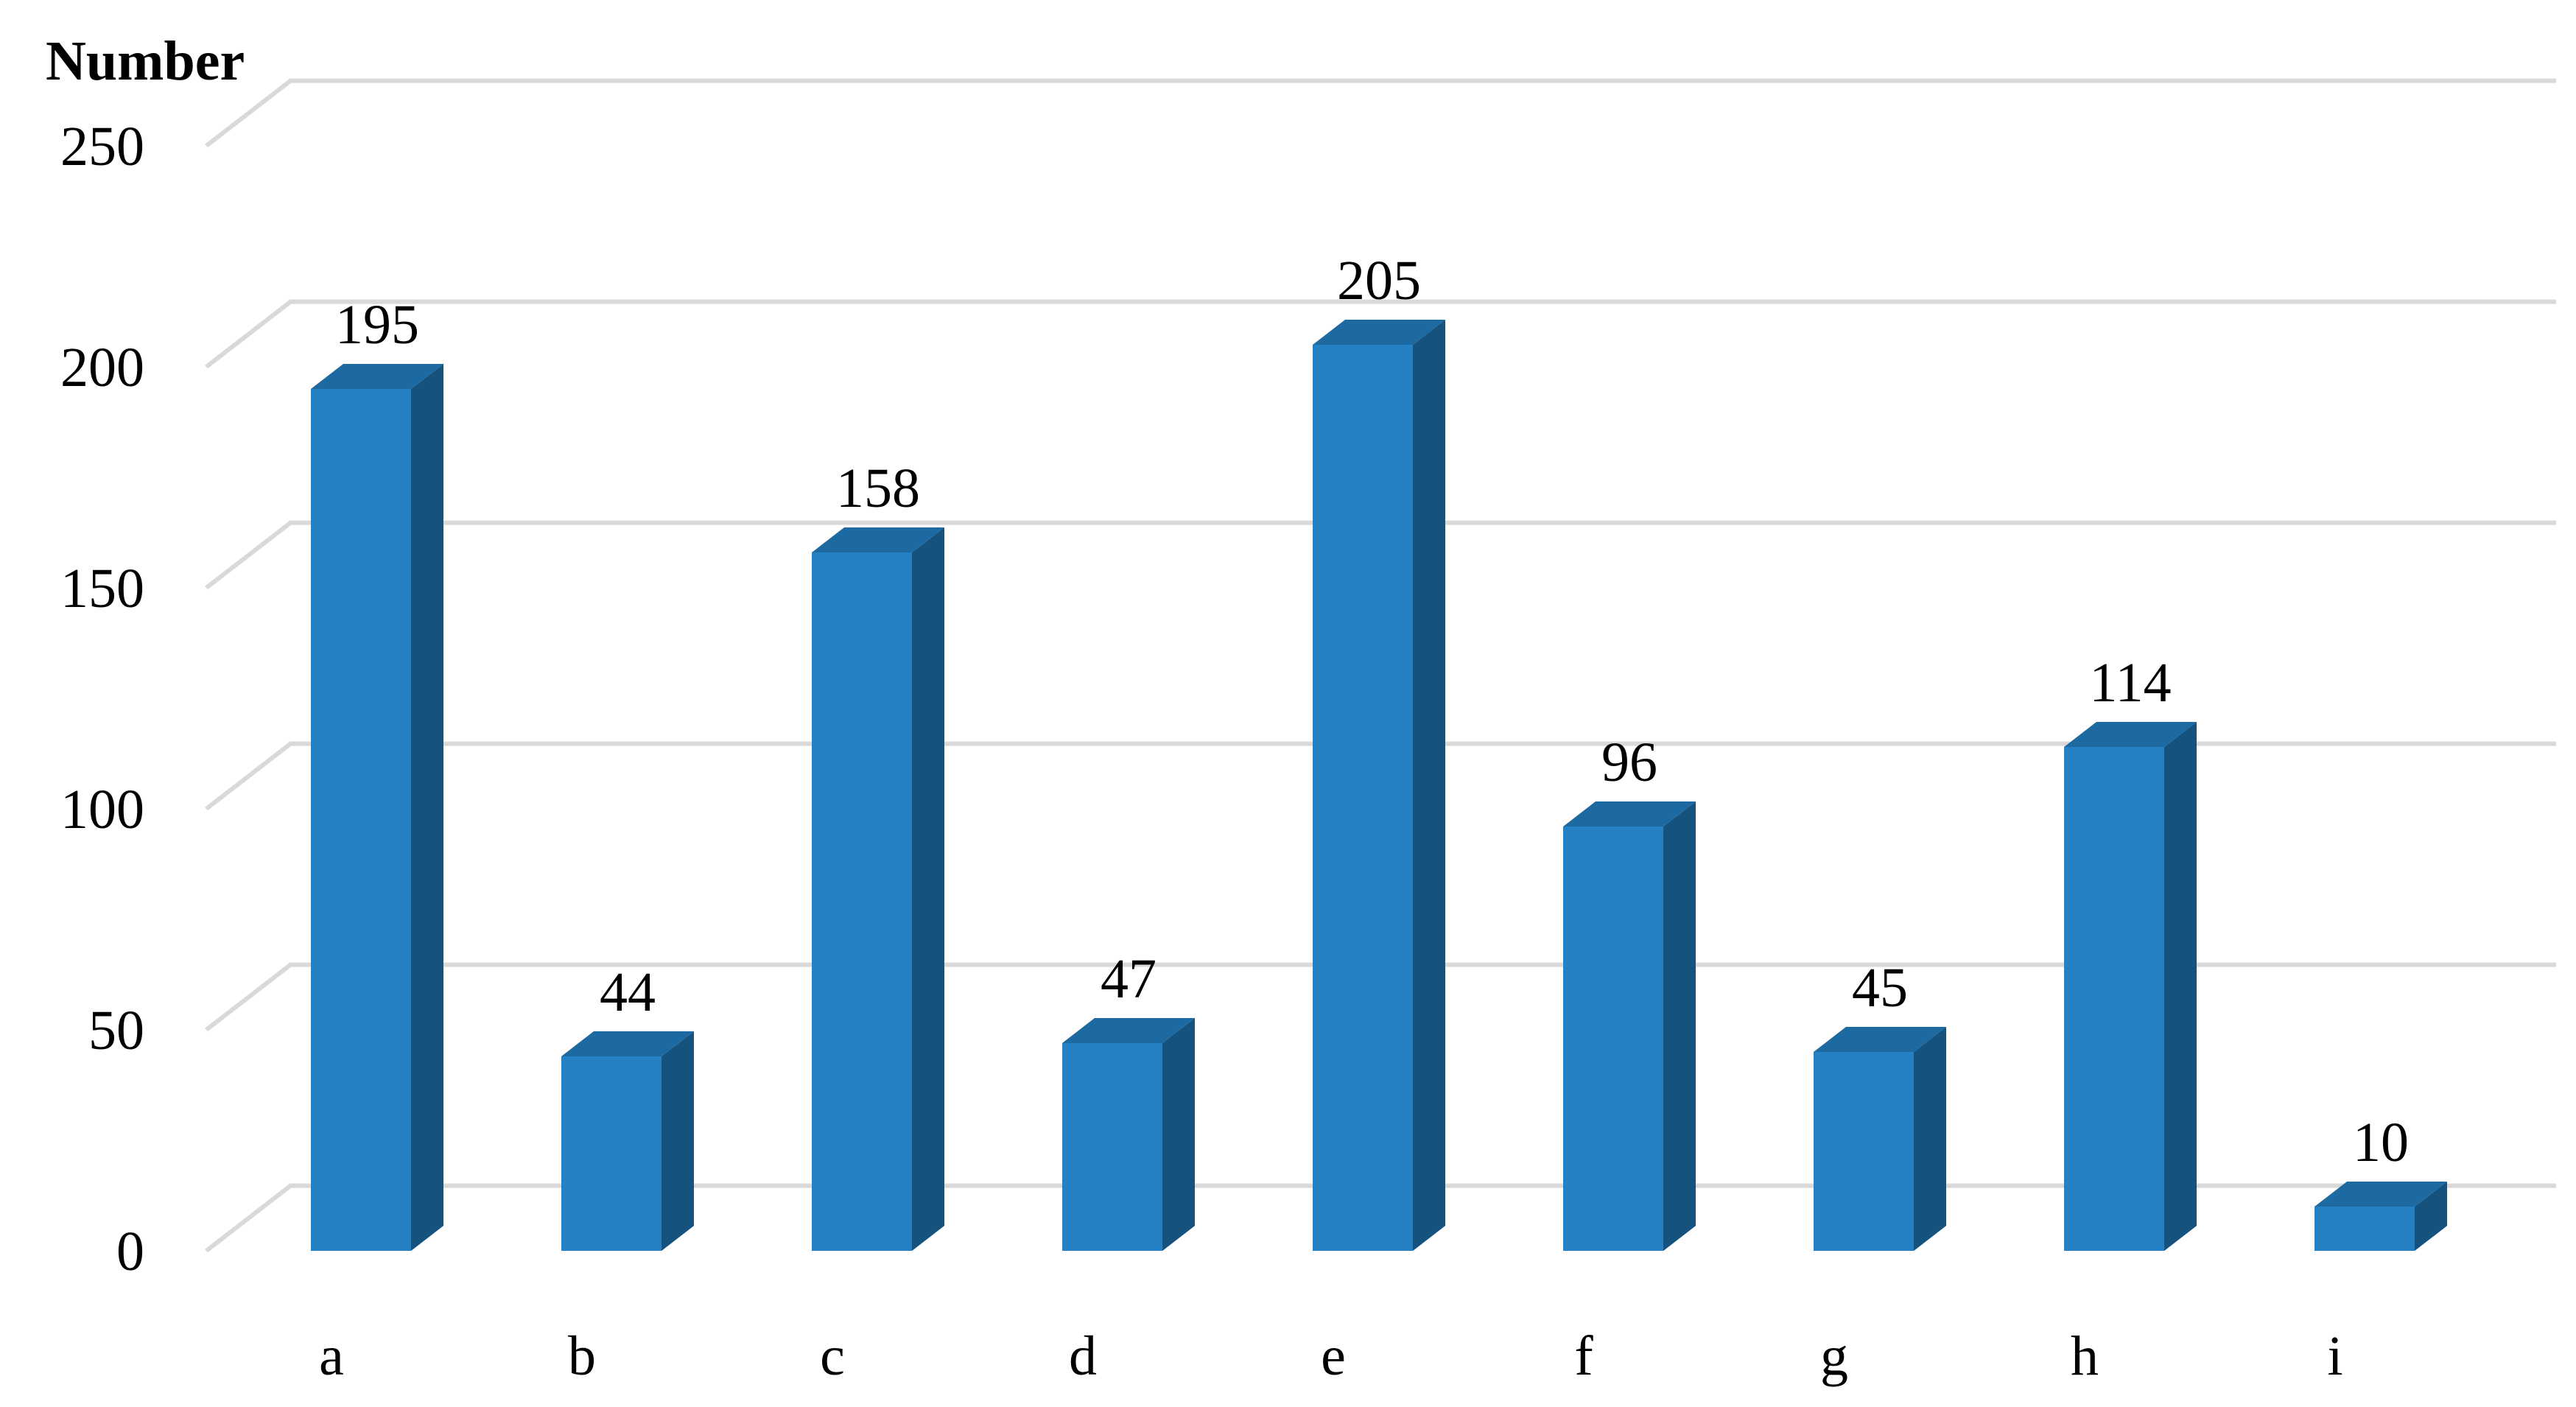  Describe the element at coordinates (102, 810) in the screenshot. I see `y-tick-label: 100` at that location.